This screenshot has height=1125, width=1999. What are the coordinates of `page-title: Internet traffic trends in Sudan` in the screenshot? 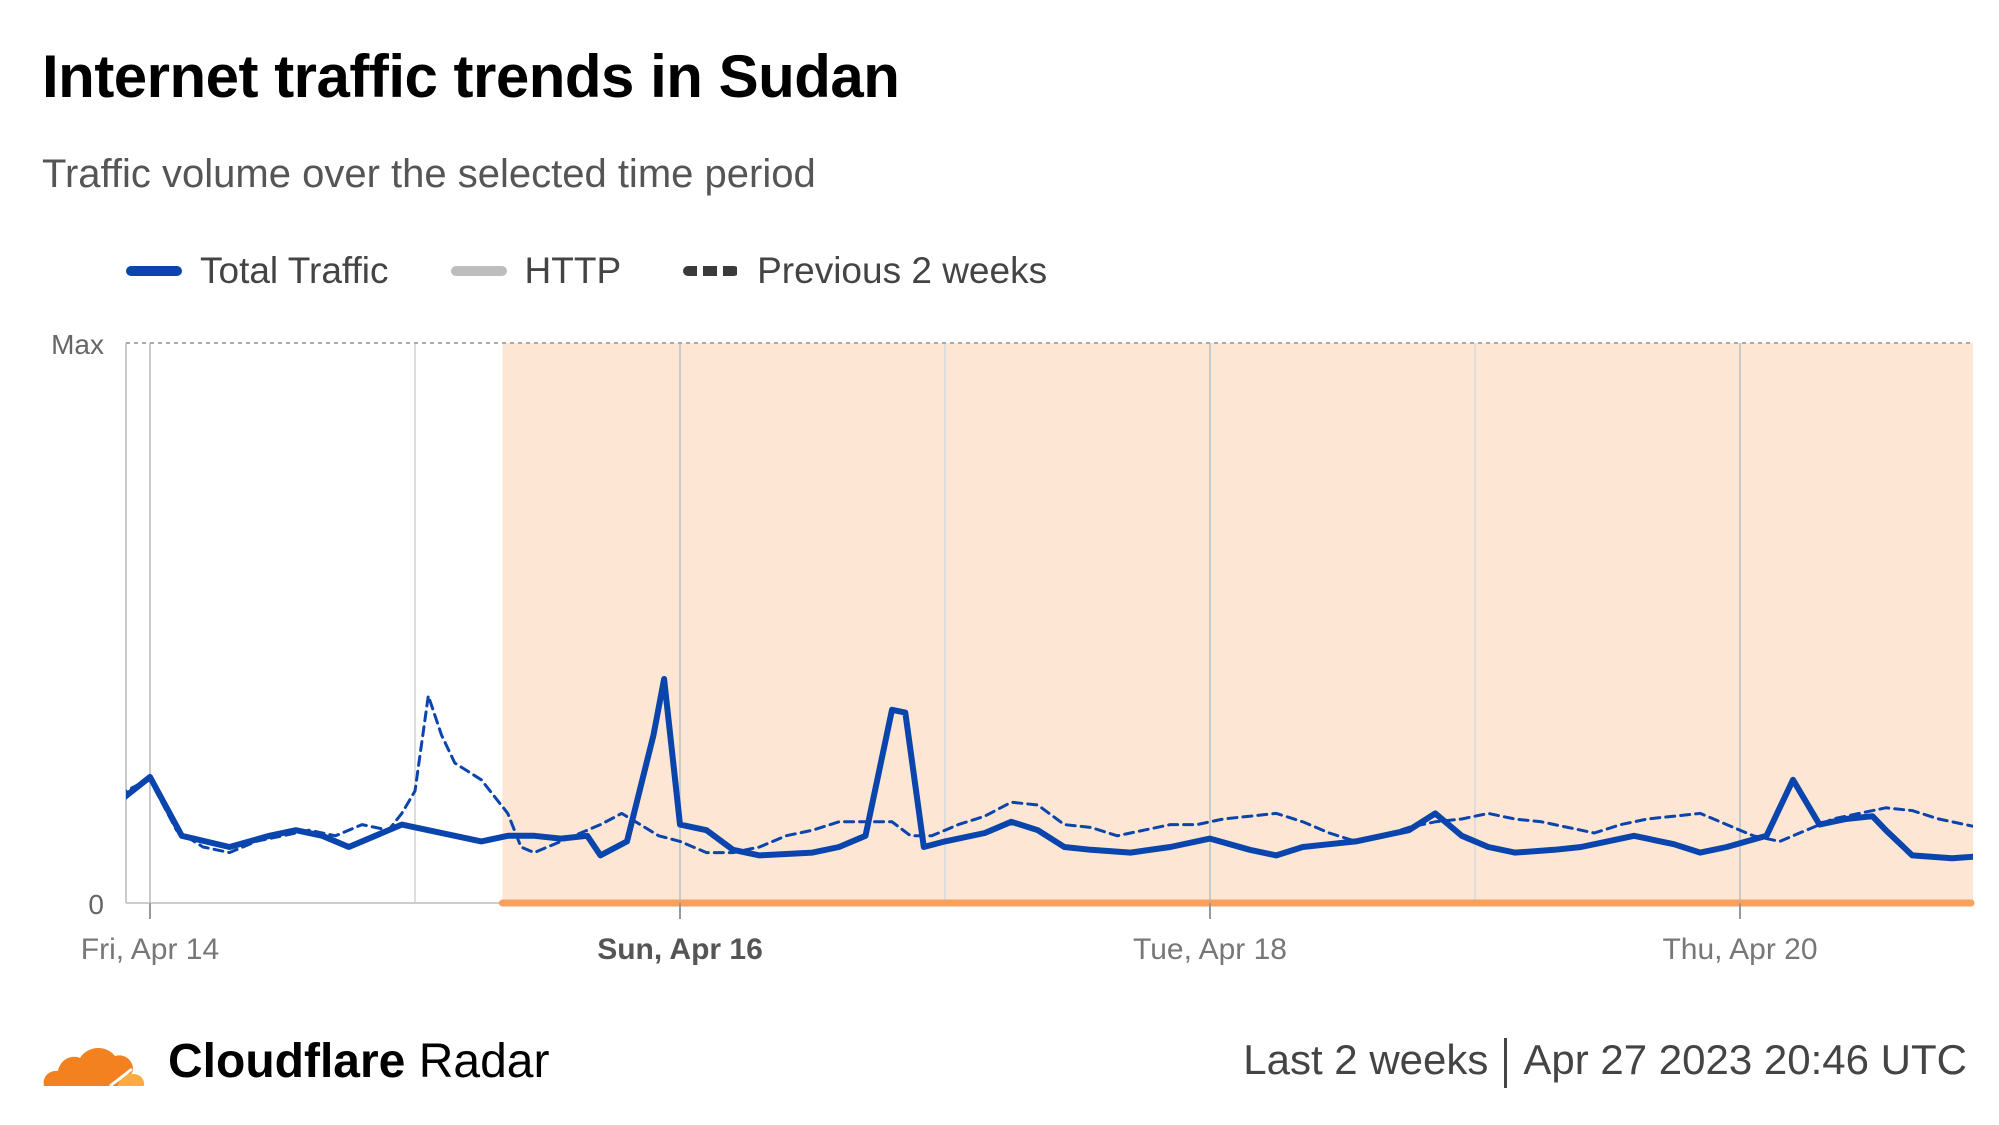 It's located at (471, 76).